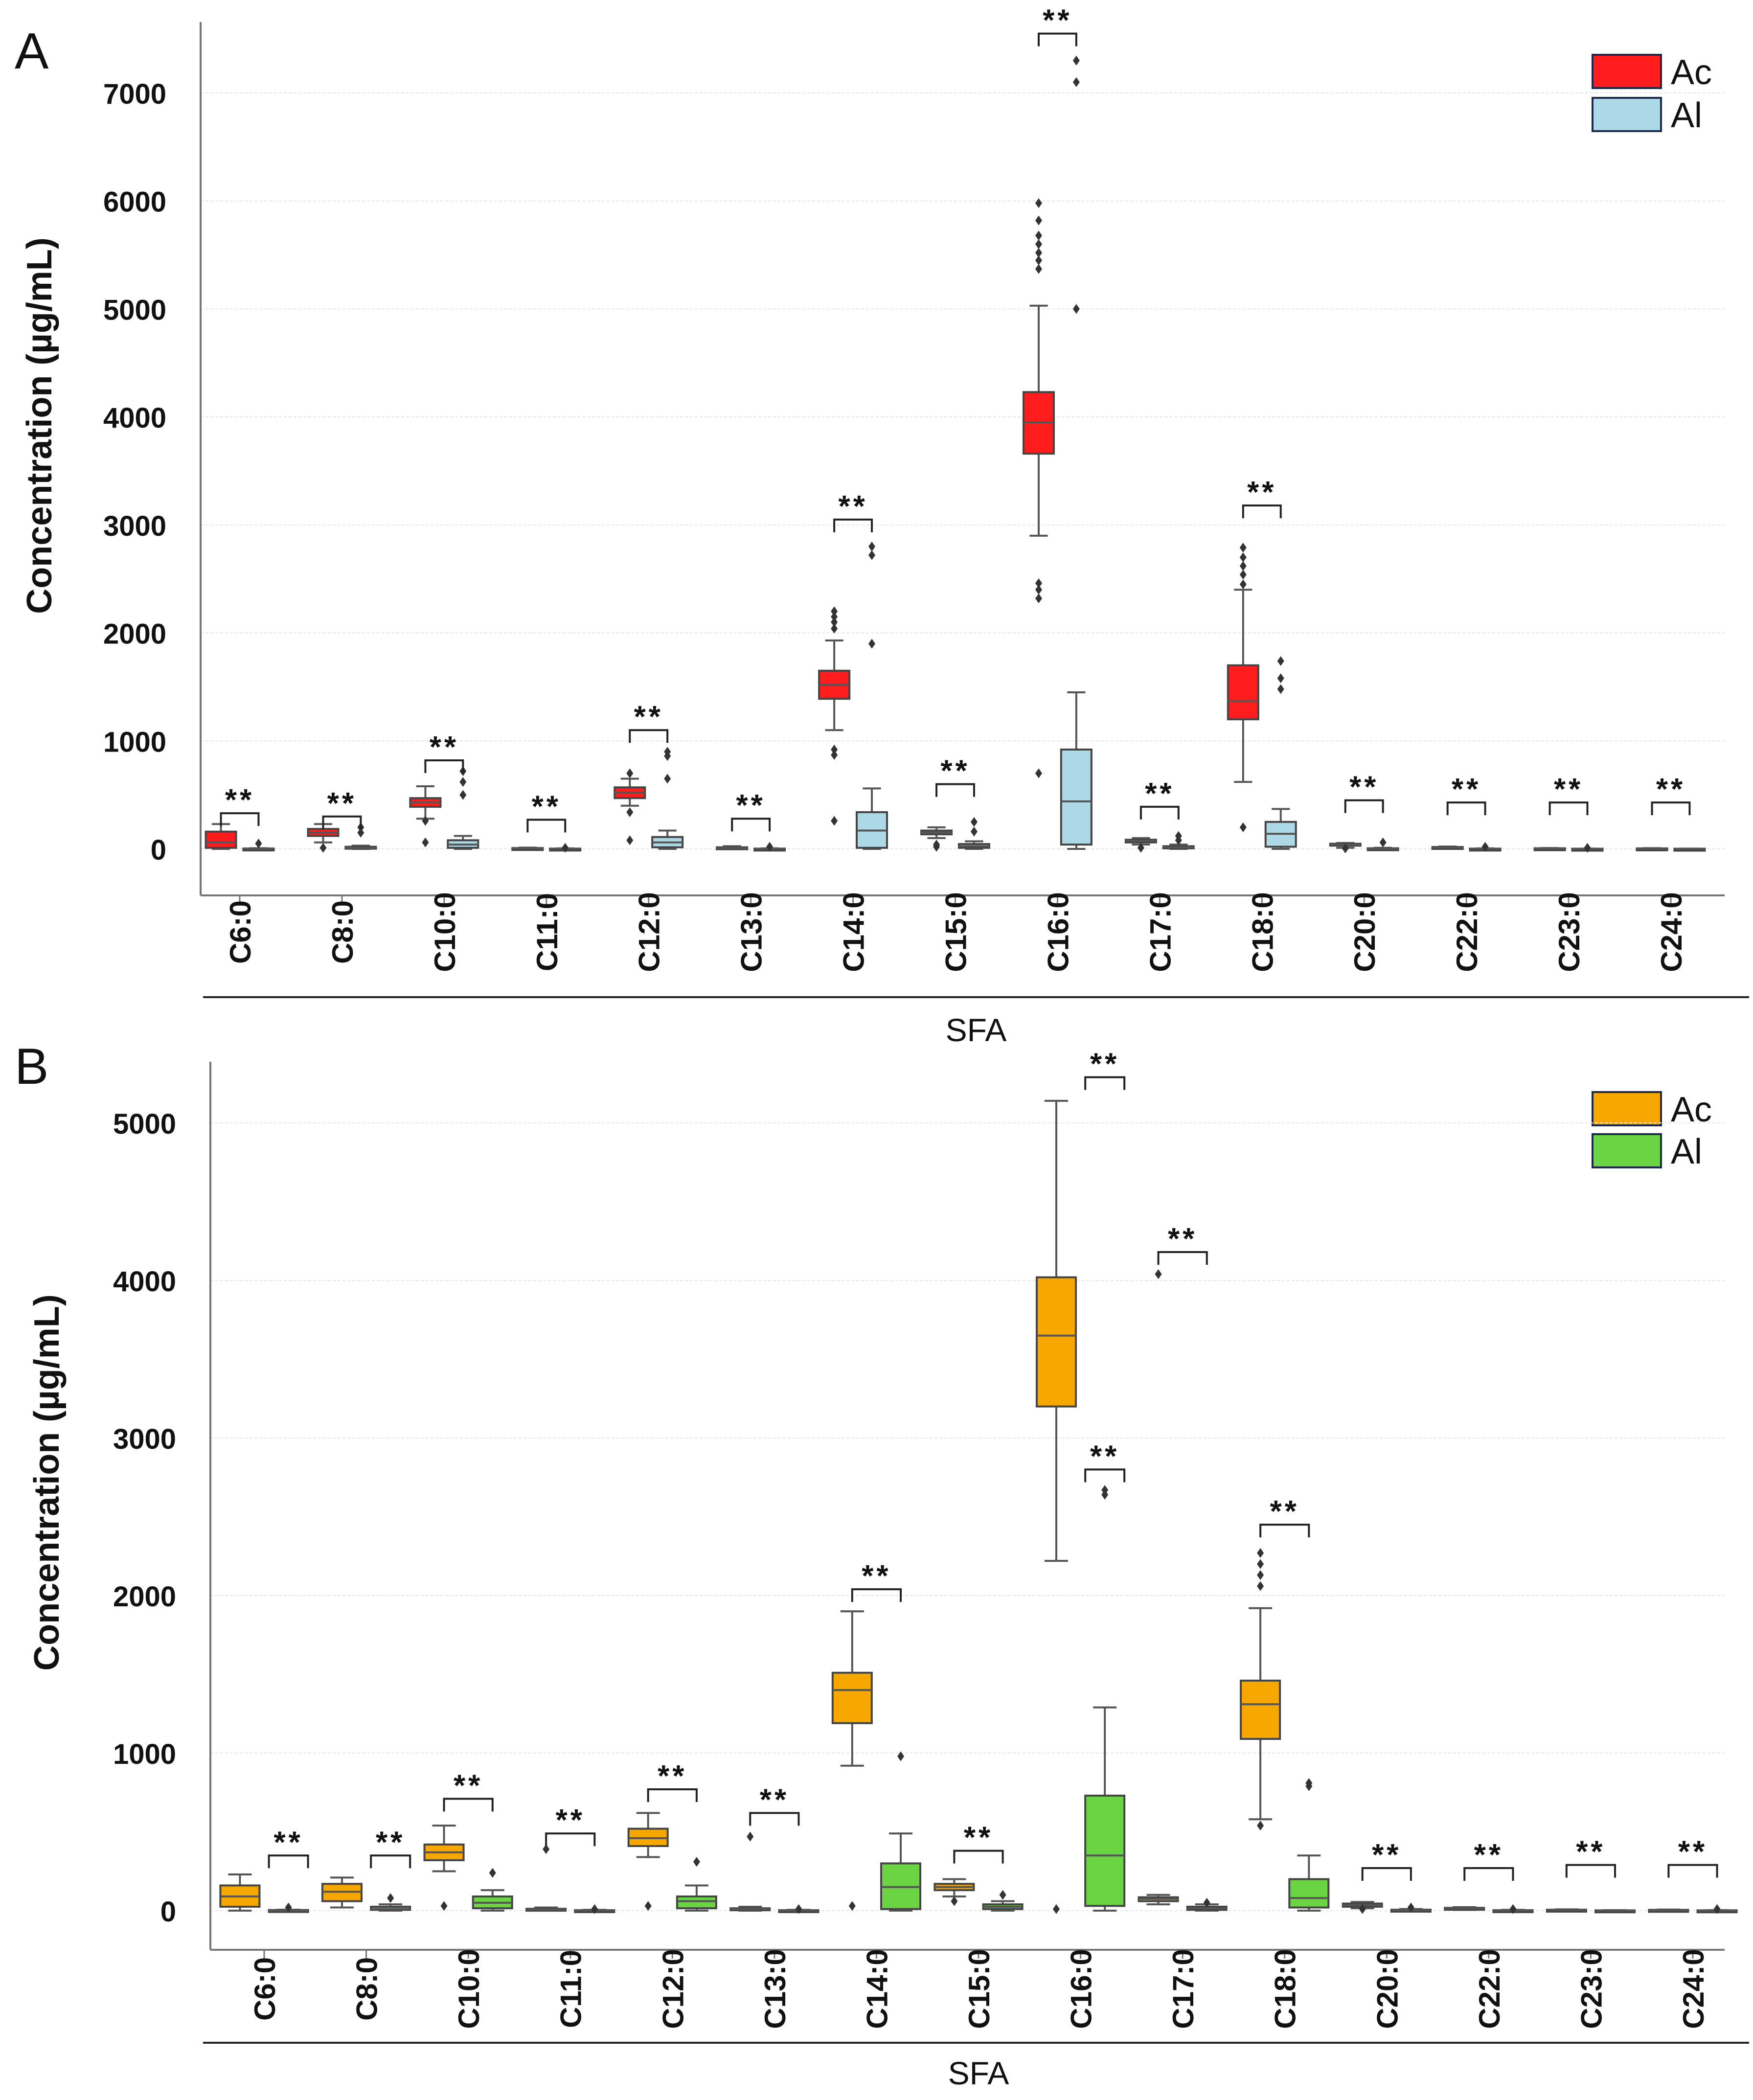 This screenshot has height=2100, width=1753. I want to click on box-al-C24:0, so click(1717, 1909).